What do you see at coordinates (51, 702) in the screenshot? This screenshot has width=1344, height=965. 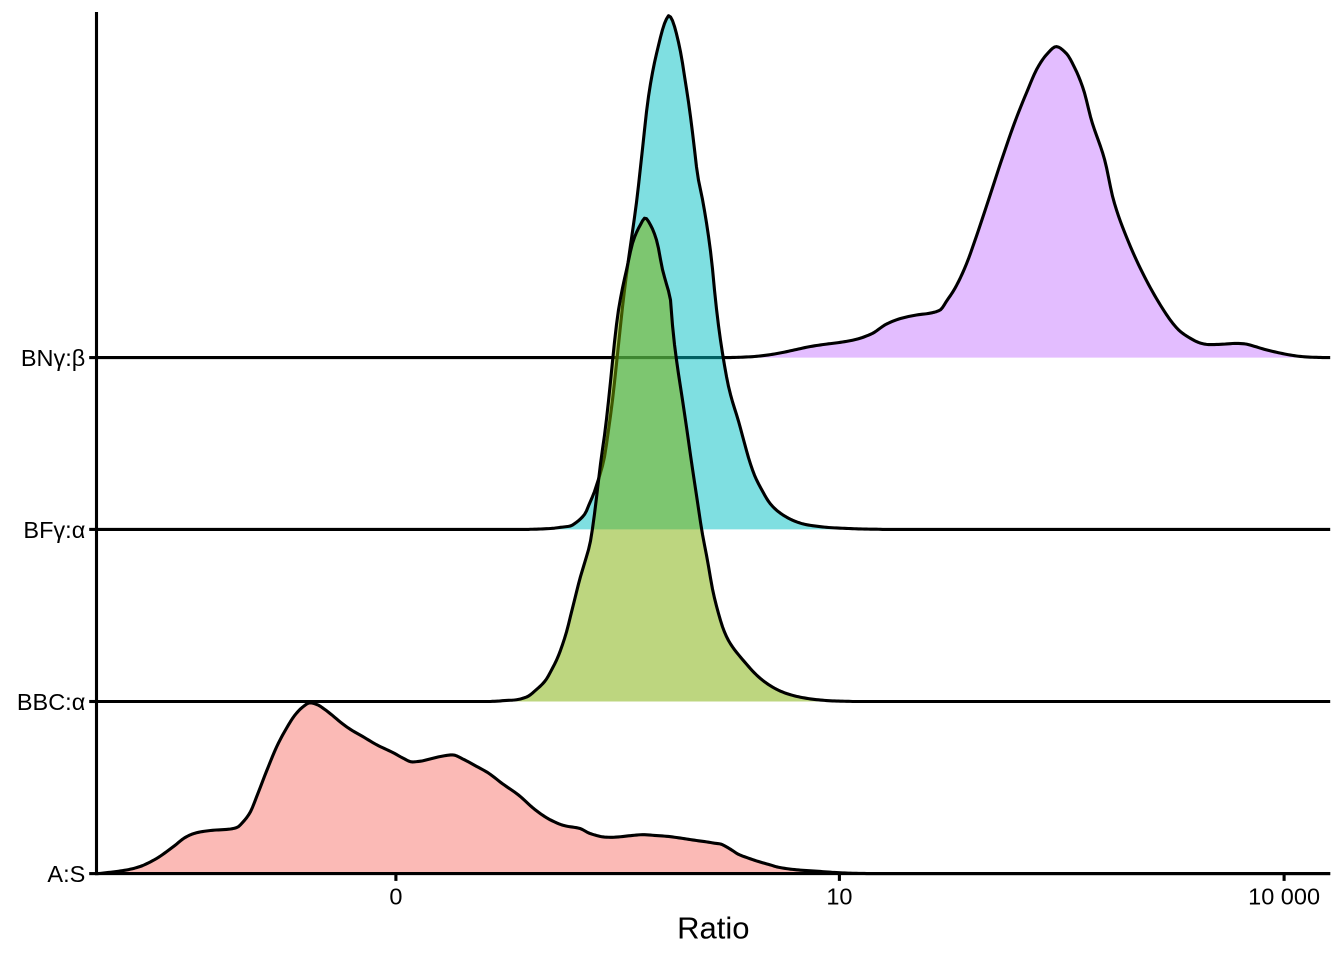 I see `svg-text: BBC:α` at bounding box center [51, 702].